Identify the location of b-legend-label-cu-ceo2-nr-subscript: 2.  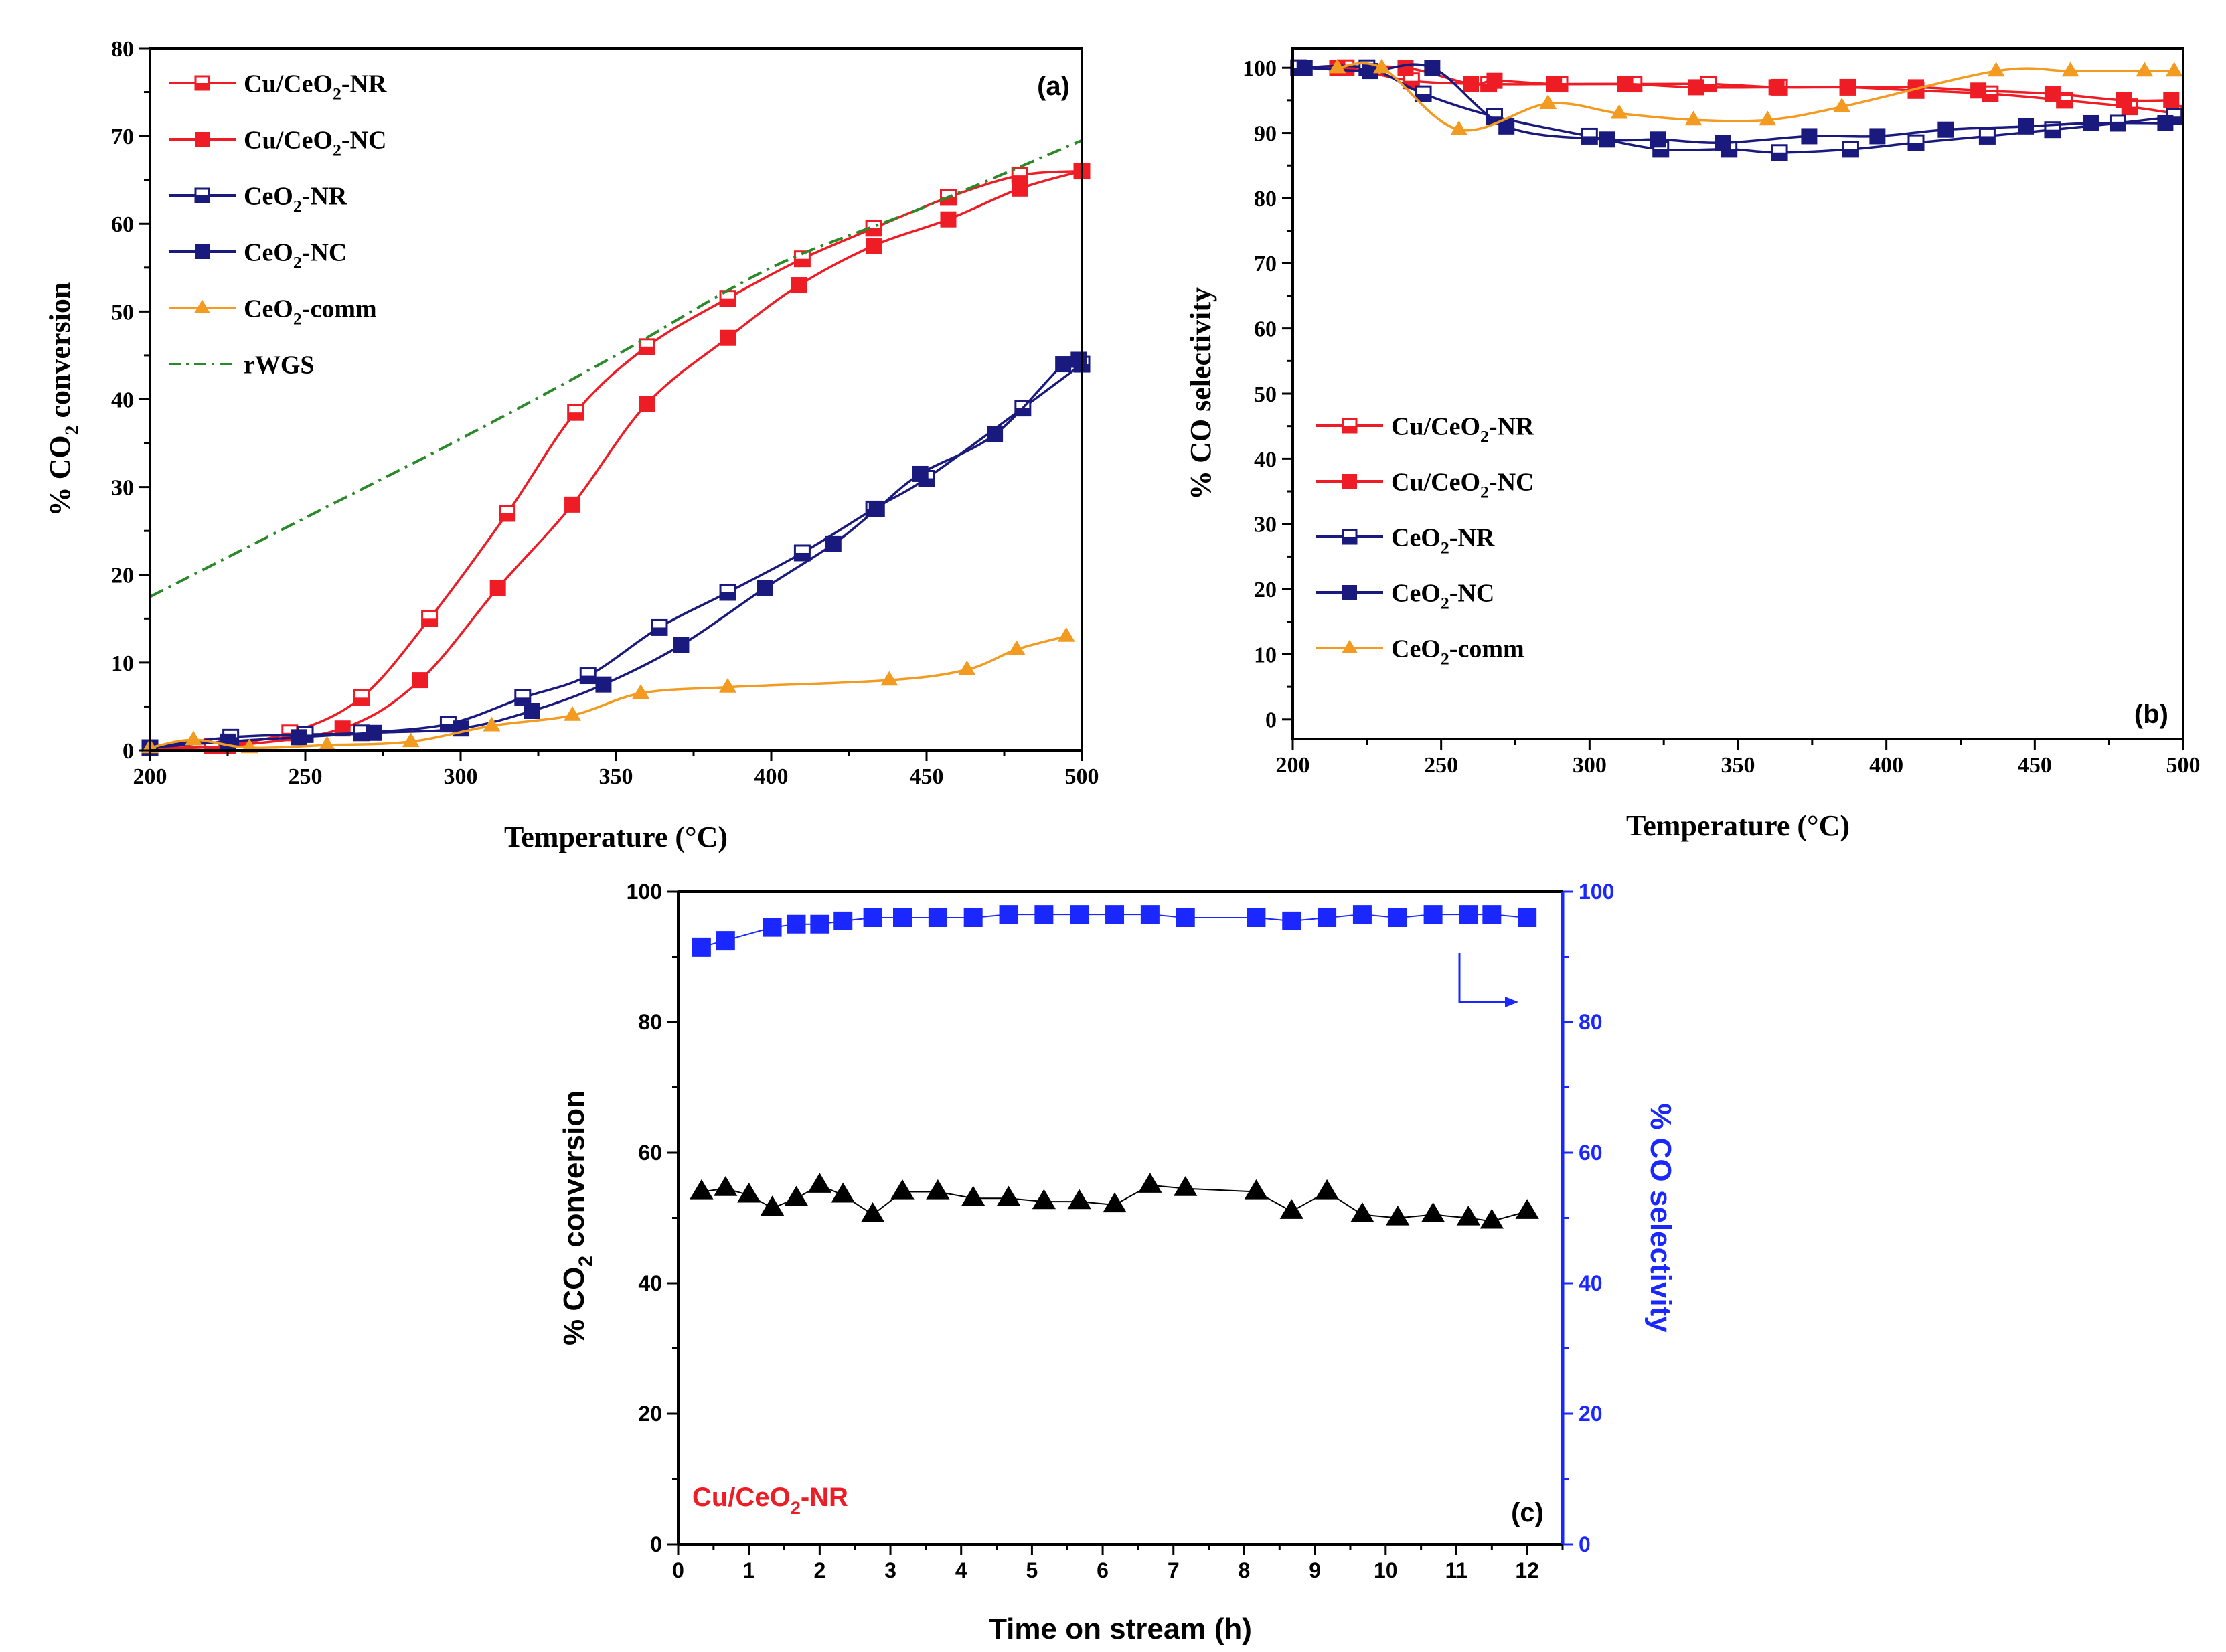
(1484, 437).